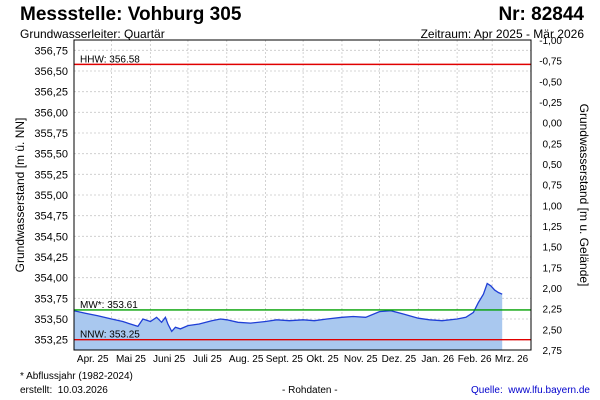 Image resolution: width=600 pixels, height=400 pixels. What do you see at coordinates (437, 359) in the screenshot?
I see `x-tick-label: Jan. 26` at bounding box center [437, 359].